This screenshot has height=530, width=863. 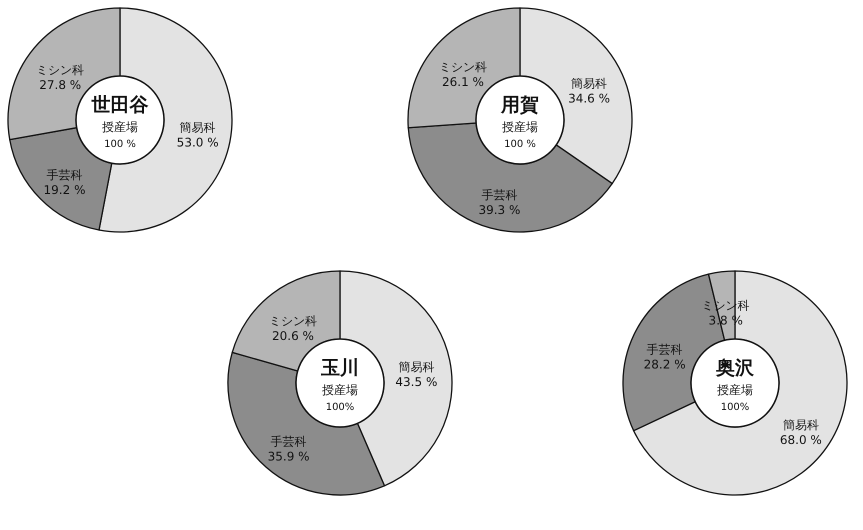 I want to click on data-label: 35.9 %, so click(x=289, y=457).